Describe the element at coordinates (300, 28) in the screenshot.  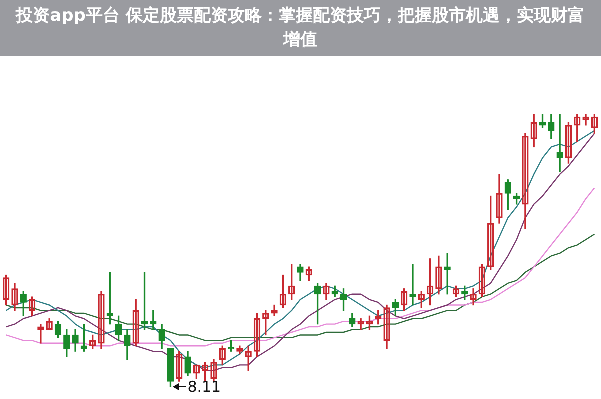
I see `chart-title: 投资app平台 保定股票配资攻略：掌握配资技巧，把握股市机遇，实现财富增值` at that location.